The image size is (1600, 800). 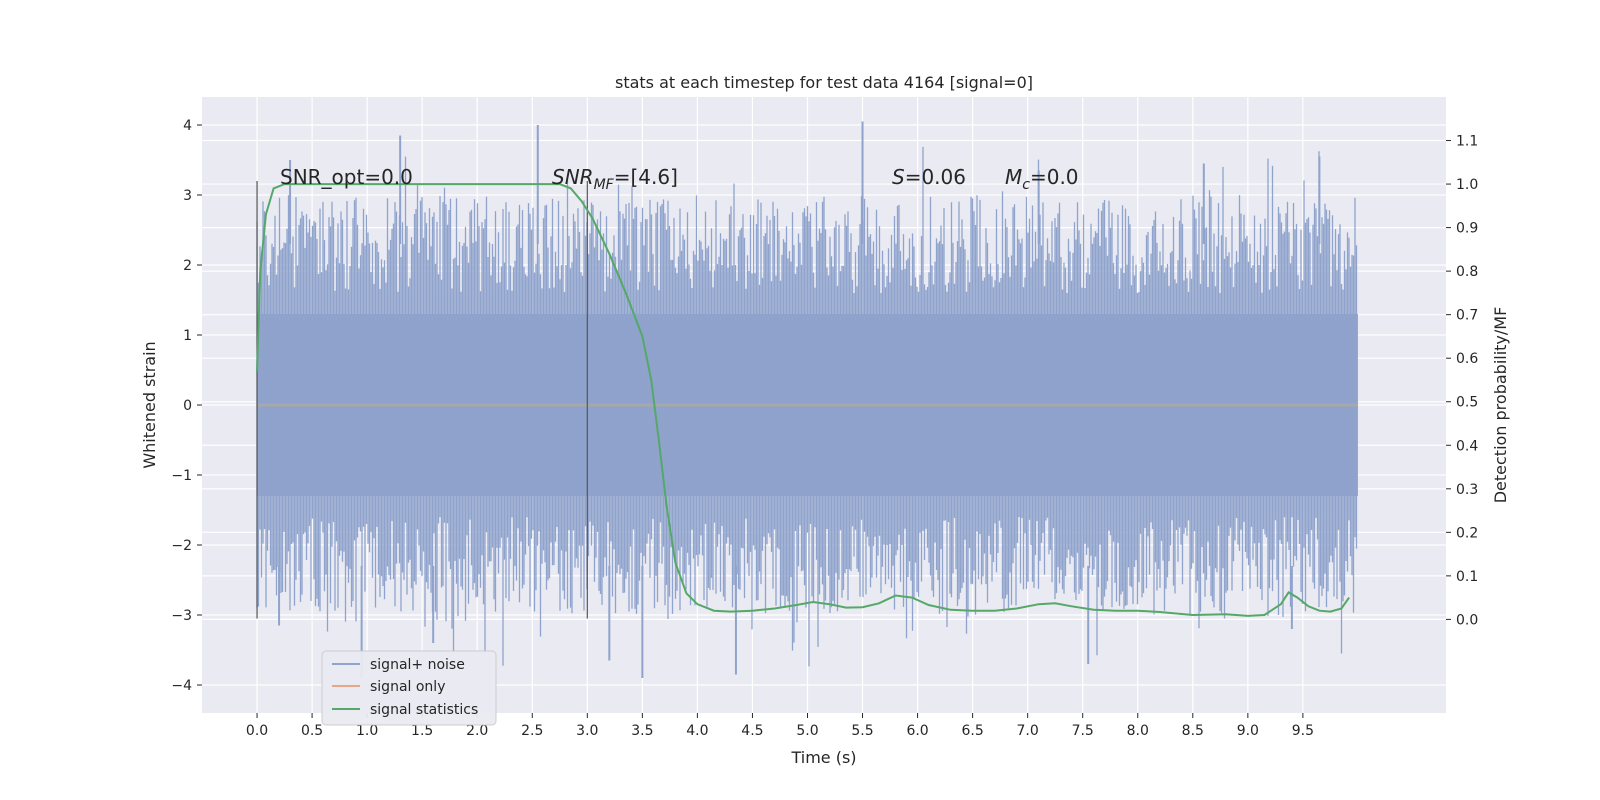 What do you see at coordinates (1462, 381) in the screenshot?
I see `y2-axis-ticks: 1.1 1.0 0.9 0.8 0.7 0.6 0.5 0.4 0.3 0.2 0.1 0.0` at bounding box center [1462, 381].